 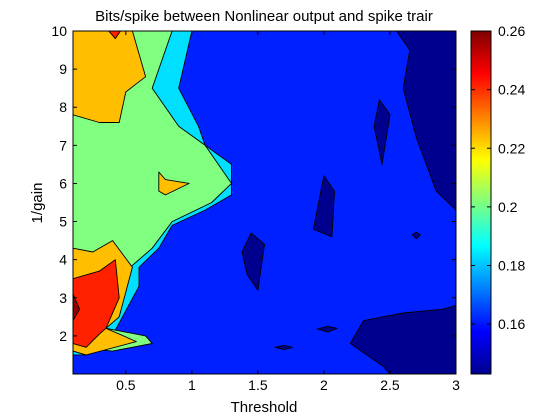 I want to click on x-tick-label: 3, so click(x=456, y=385).